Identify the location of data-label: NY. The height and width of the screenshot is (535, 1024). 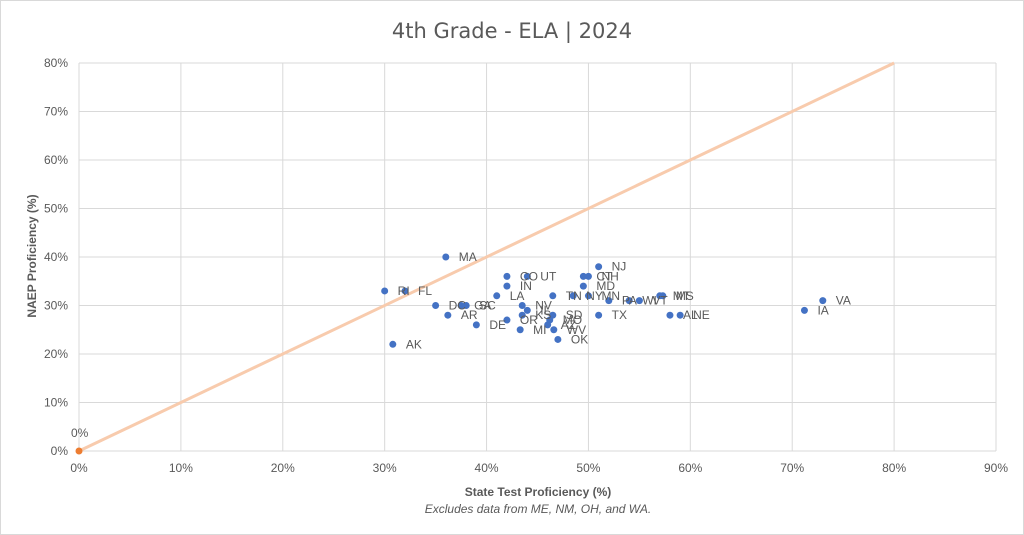
(594, 296).